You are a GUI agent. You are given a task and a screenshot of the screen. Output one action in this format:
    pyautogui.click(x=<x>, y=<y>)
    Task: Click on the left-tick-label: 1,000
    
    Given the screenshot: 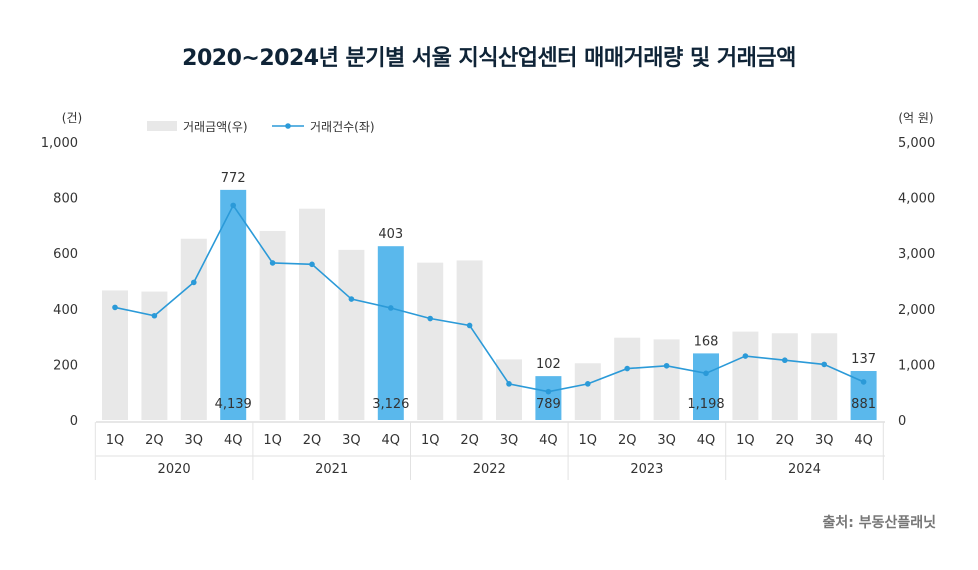 What is the action you would take?
    pyautogui.click(x=59, y=143)
    